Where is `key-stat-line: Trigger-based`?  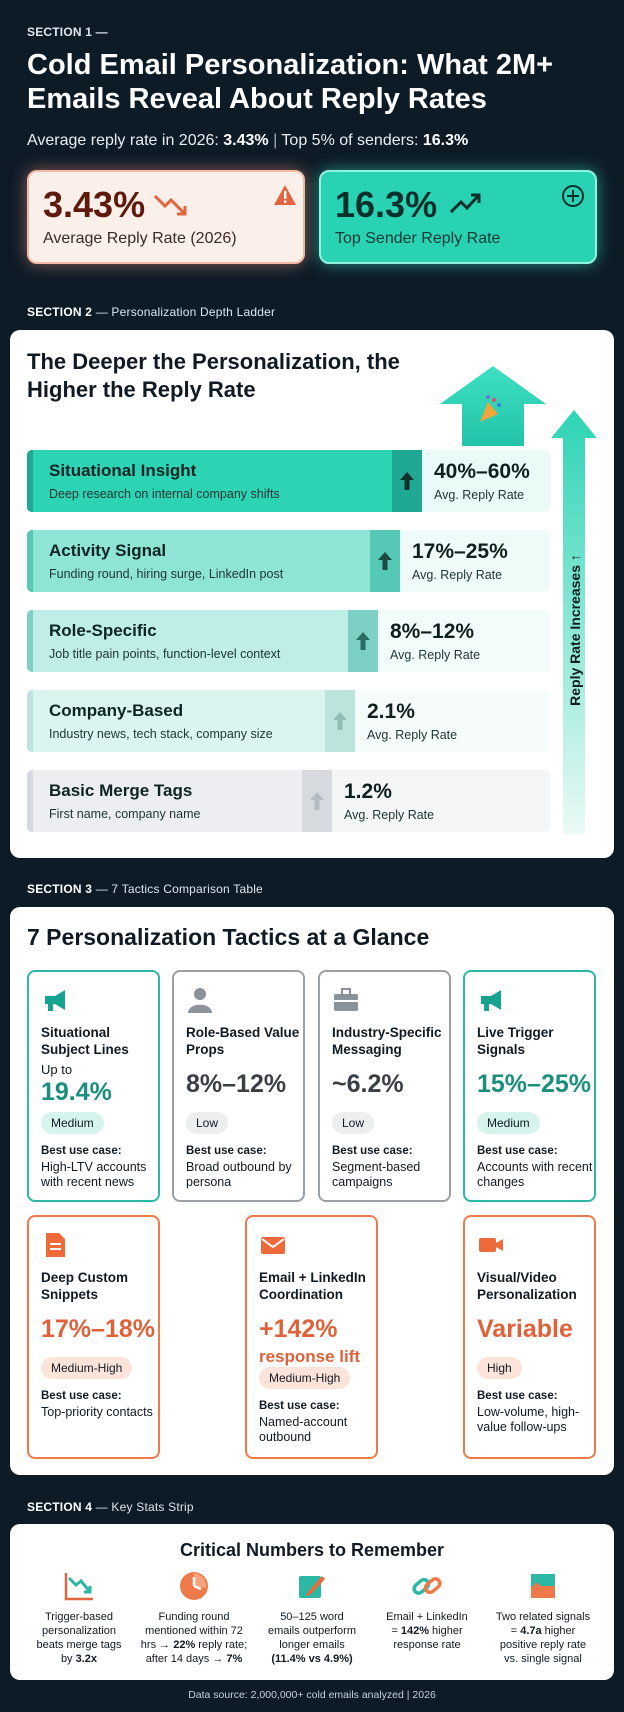 key-stat-line: Trigger-based is located at coordinates (79, 1617).